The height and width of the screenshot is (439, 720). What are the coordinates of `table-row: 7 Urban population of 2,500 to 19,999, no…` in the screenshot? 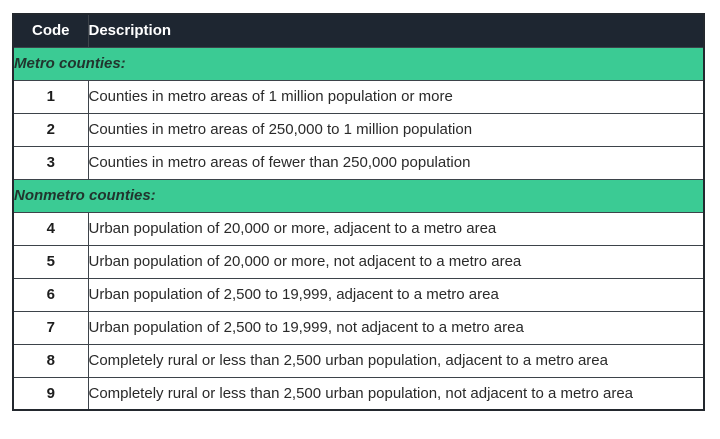 It's located at (358, 327).